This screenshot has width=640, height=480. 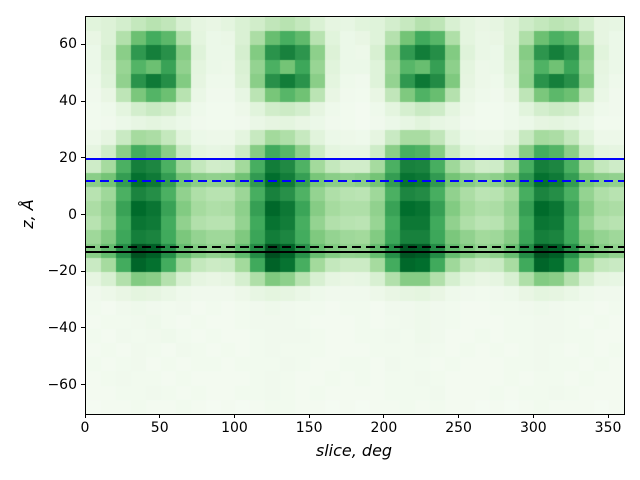 I want to click on y-tick-label: −20, so click(x=62, y=271).